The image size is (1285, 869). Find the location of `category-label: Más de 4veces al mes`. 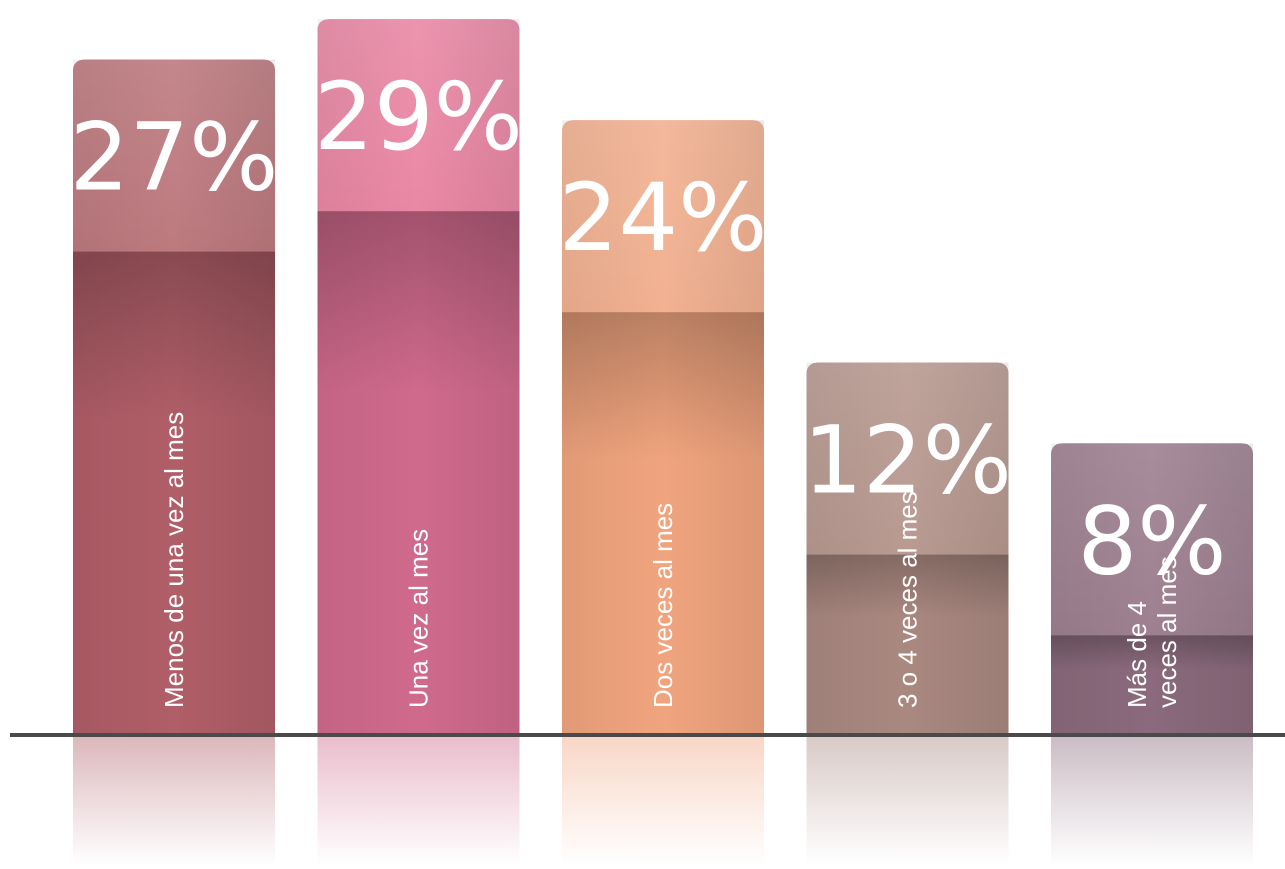

category-label: Más de 4veces al mes is located at coordinates (1152, 632).